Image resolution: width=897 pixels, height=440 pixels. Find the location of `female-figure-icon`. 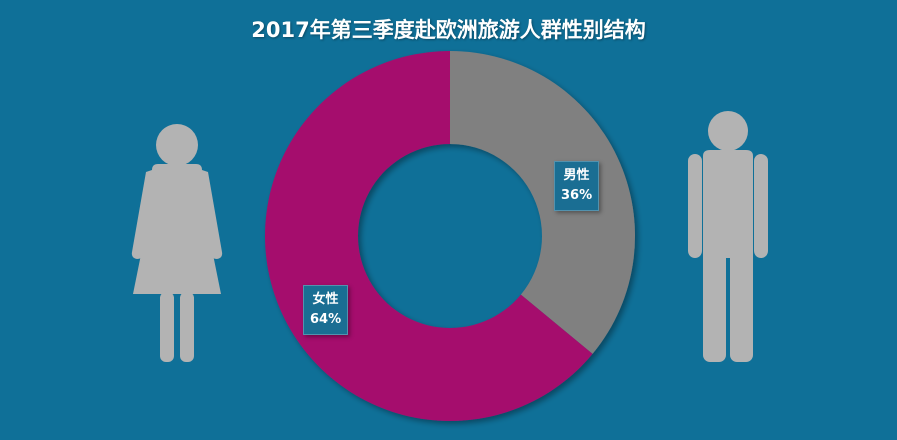

female-figure-icon is located at coordinates (177, 243).